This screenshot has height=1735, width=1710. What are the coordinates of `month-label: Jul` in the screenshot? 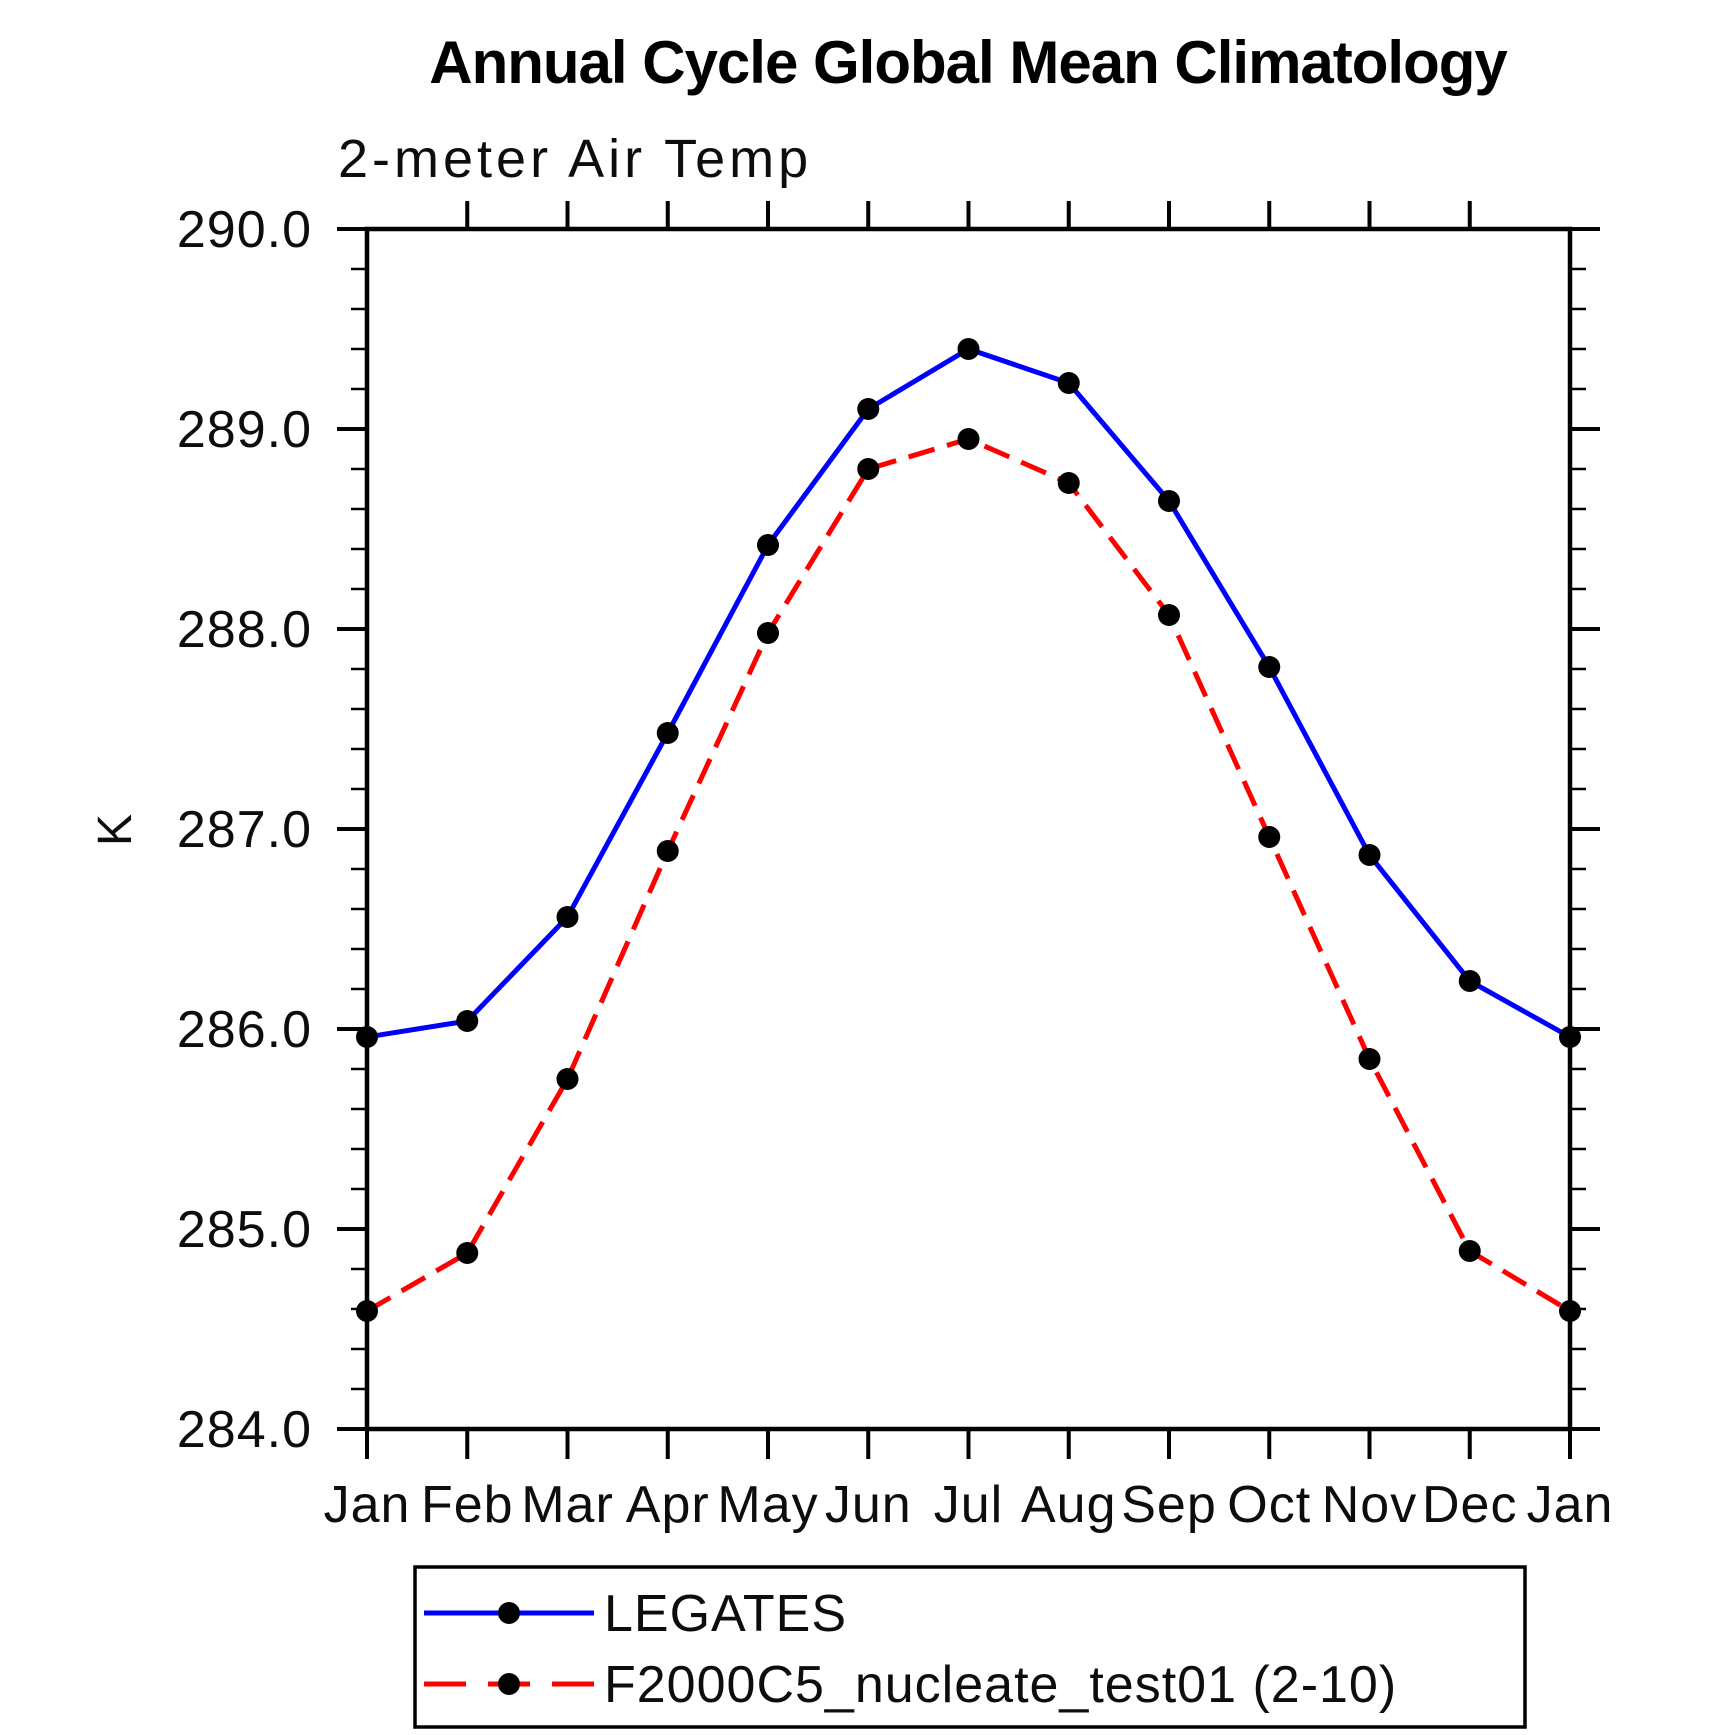 It's located at (968, 1505).